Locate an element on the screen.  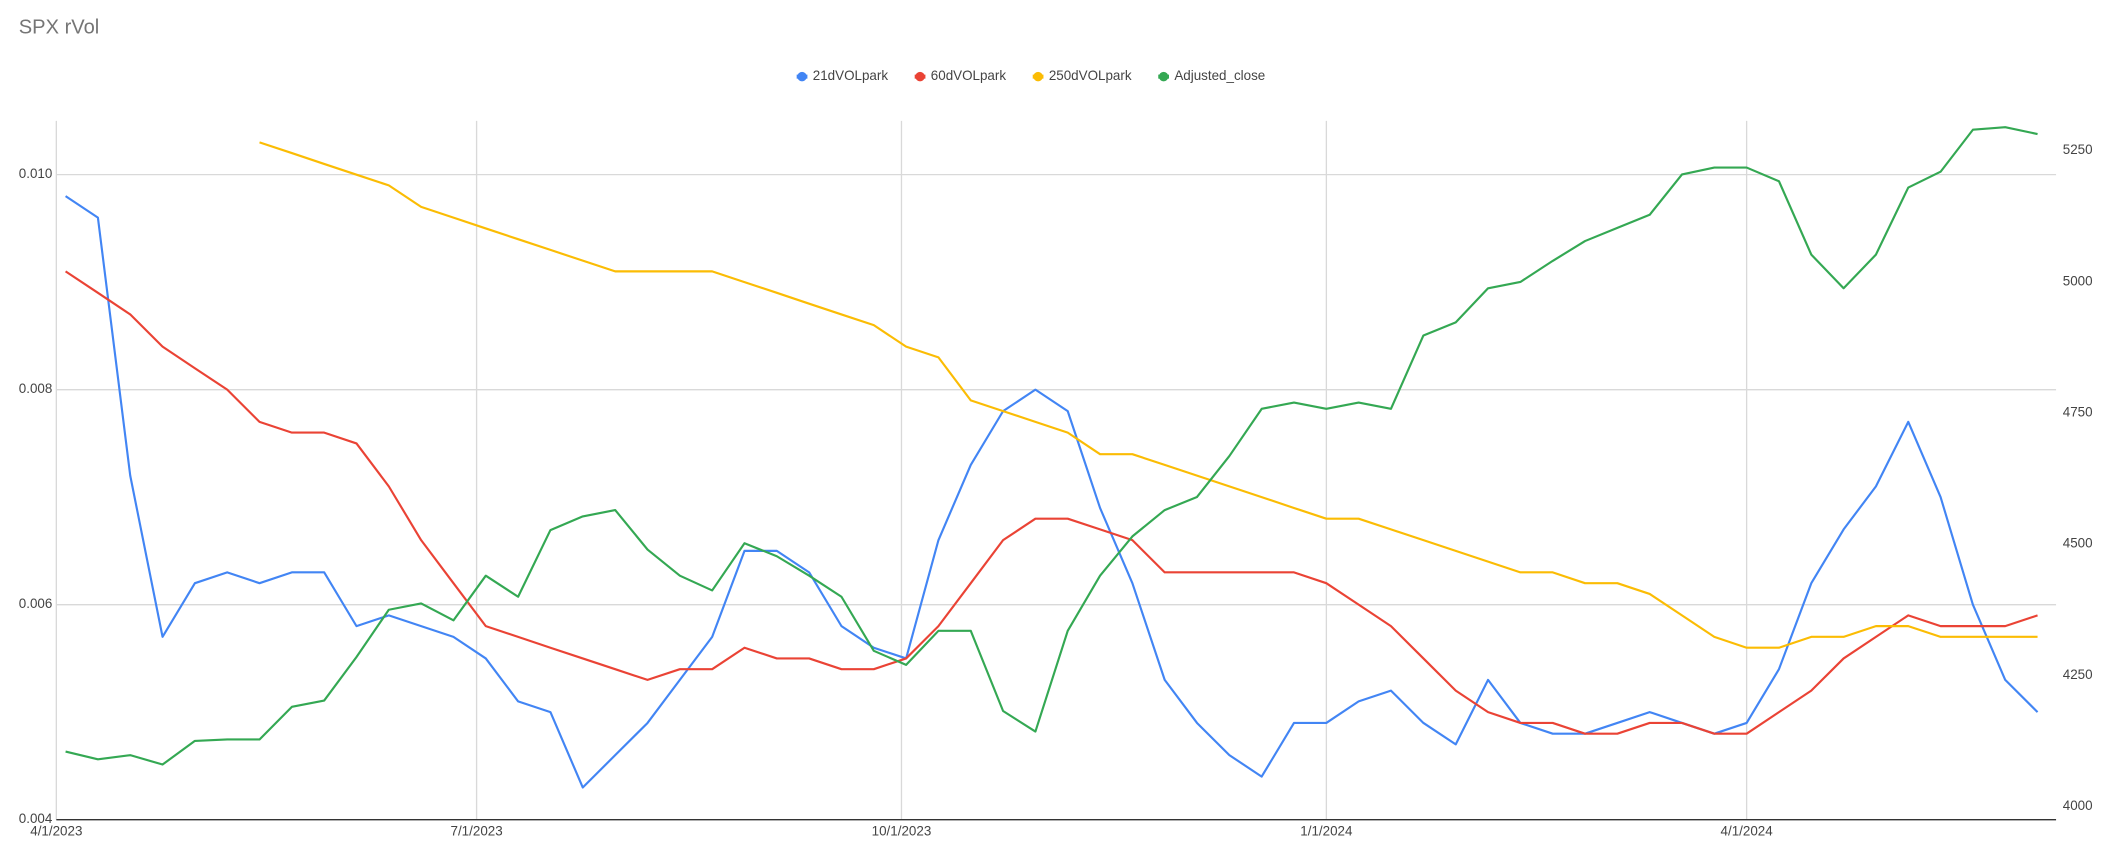
x-tick-label: 7/1/2023 is located at coordinates (477, 830).